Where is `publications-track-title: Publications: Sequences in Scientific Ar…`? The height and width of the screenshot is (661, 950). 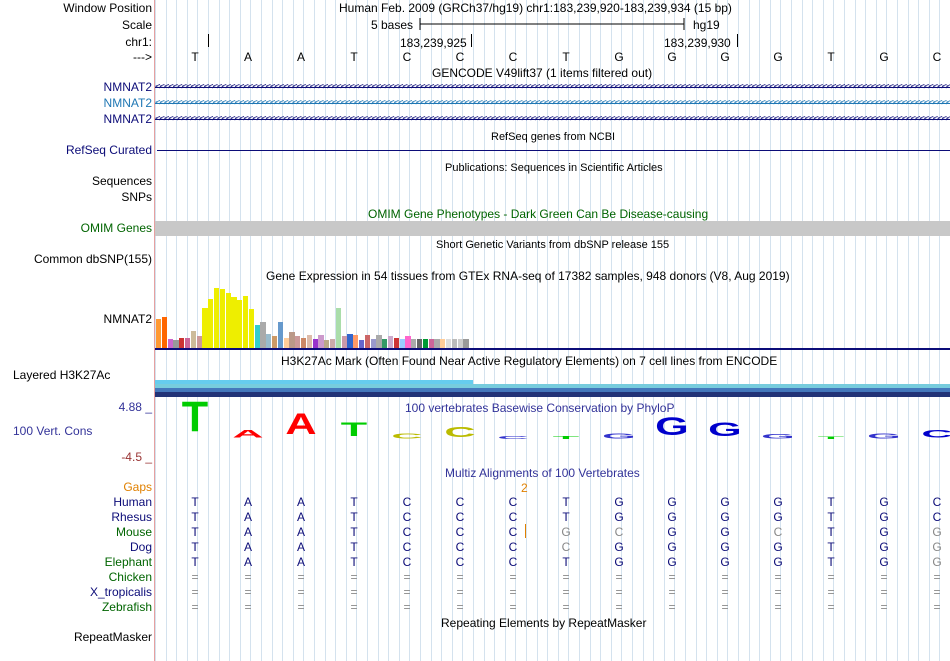
publications-track-title: Publications: Sequences in Scientific Ar… is located at coordinates (554, 168).